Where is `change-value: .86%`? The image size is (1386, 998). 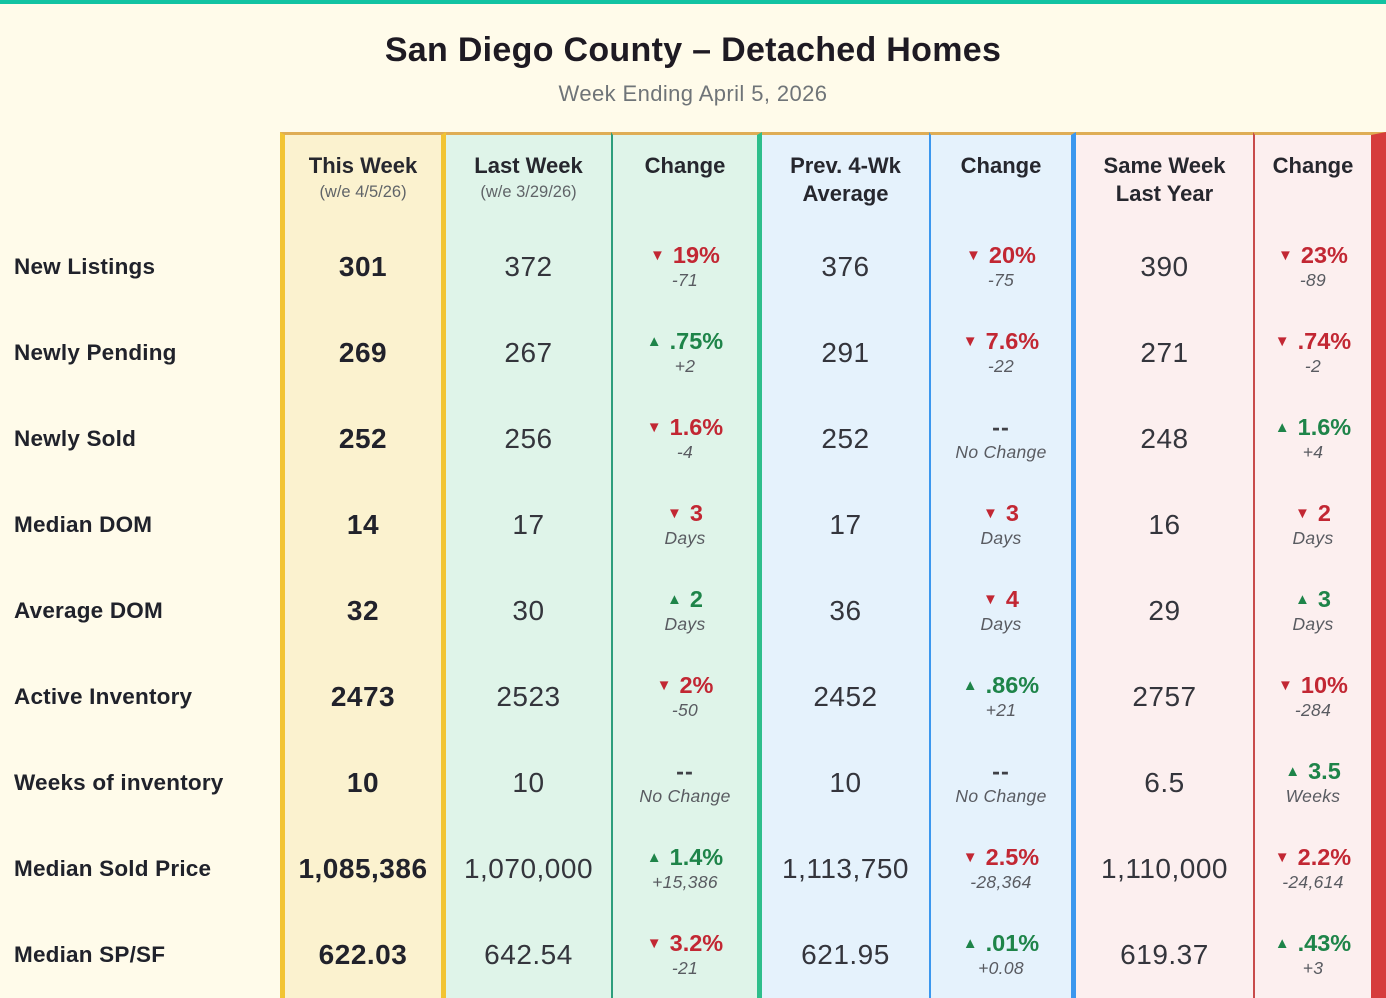
change-value: .86% is located at coordinates (1012, 684).